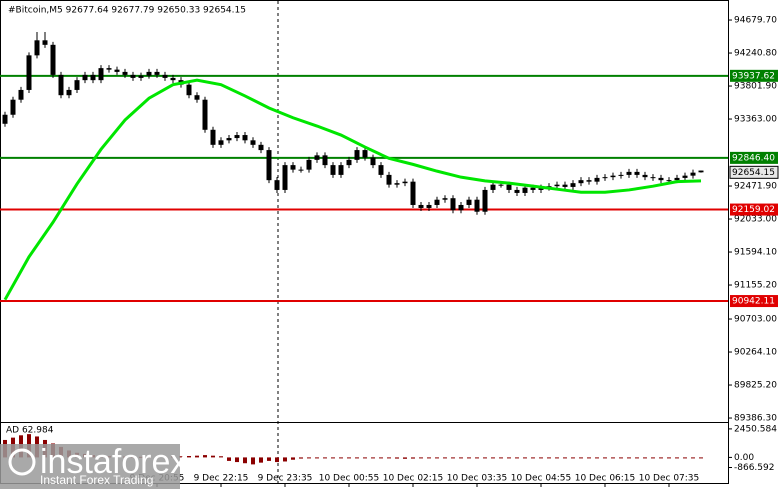 The height and width of the screenshot is (489, 781). What do you see at coordinates (755, 429) in the screenshot?
I see `indicator-tick-label: 2450.584` at bounding box center [755, 429].